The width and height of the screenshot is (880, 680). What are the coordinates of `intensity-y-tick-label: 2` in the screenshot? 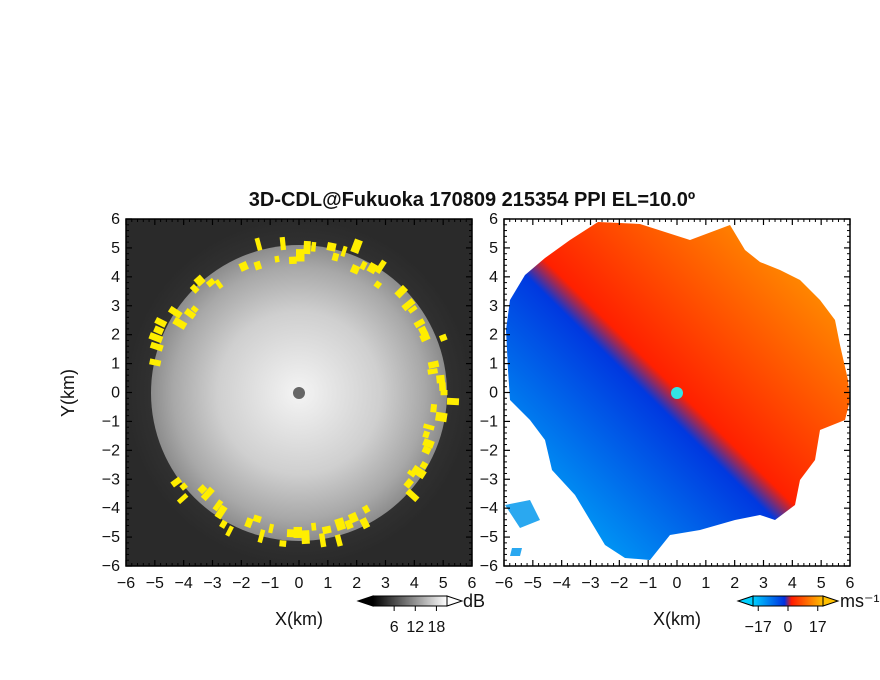 It's located at (115, 335).